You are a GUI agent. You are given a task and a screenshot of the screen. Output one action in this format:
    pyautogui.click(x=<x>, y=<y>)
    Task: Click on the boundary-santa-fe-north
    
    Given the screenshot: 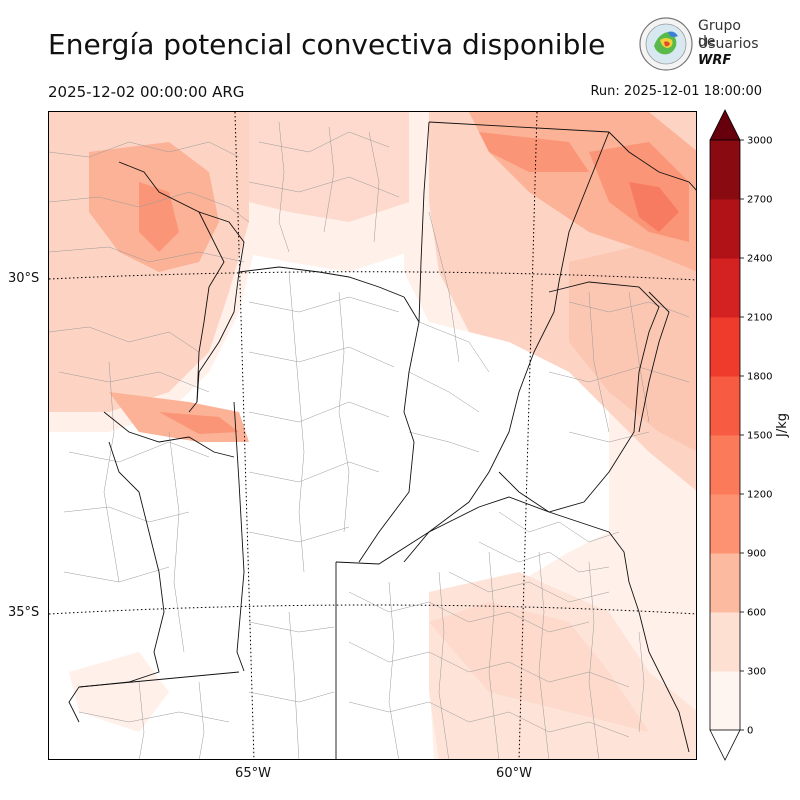 What is the action you would take?
    pyautogui.click(x=519, y=127)
    